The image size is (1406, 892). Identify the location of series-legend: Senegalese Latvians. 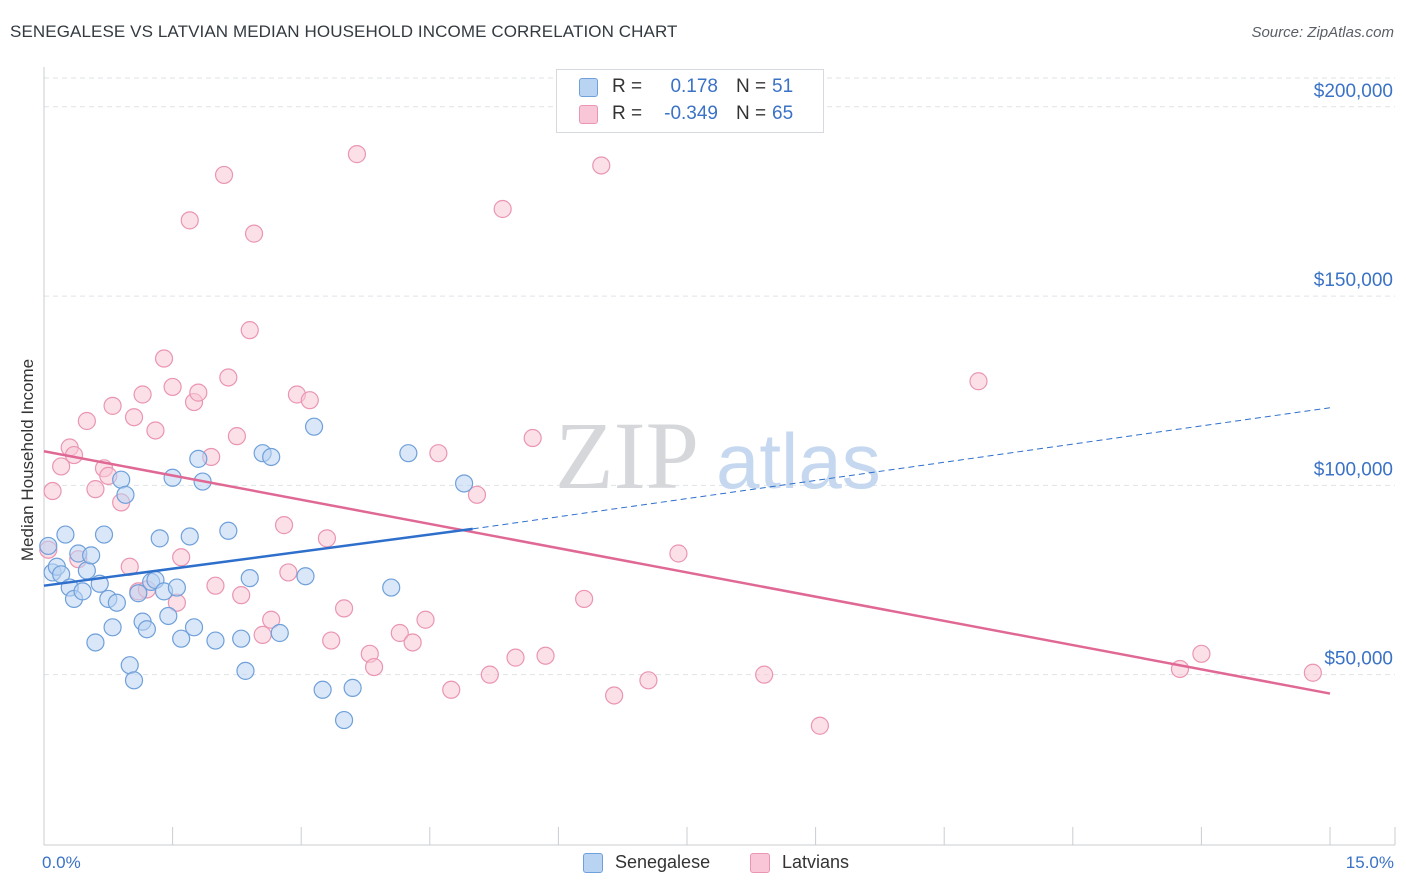
(703, 864).